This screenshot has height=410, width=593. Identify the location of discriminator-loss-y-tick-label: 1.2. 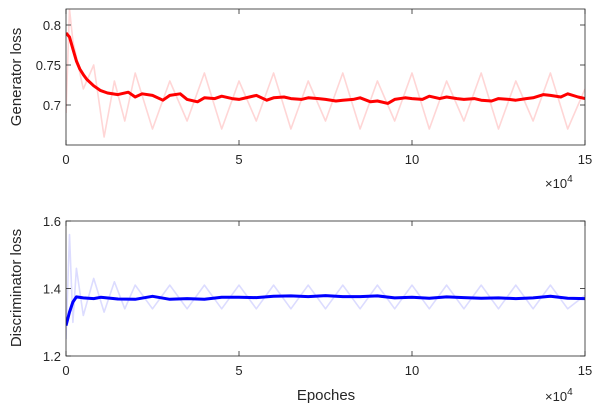
(52, 356).